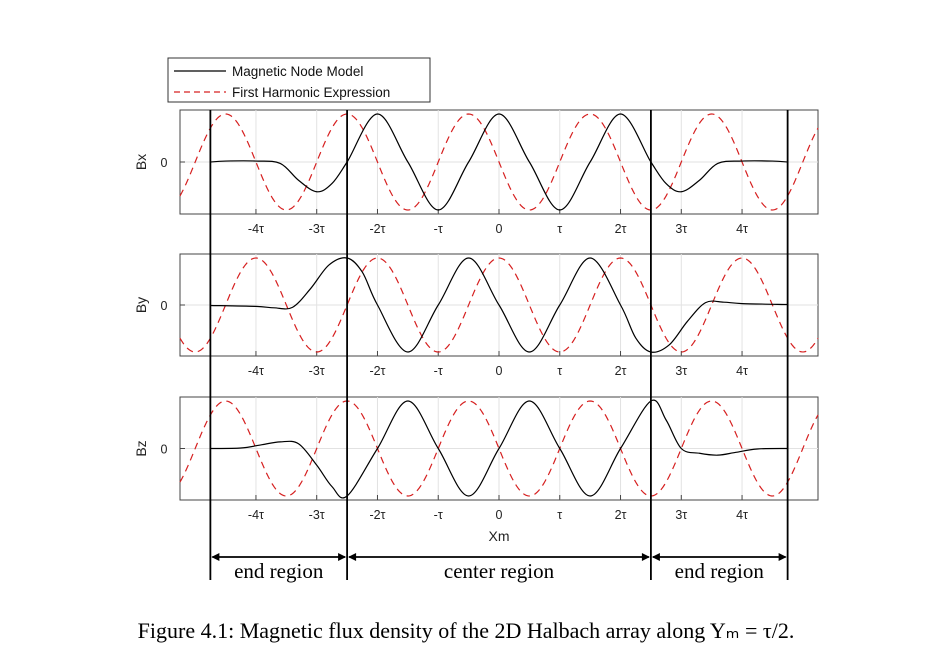  Describe the element at coordinates (311, 92) in the screenshot. I see `legend-entry-1: First Harmonic Expression` at that location.